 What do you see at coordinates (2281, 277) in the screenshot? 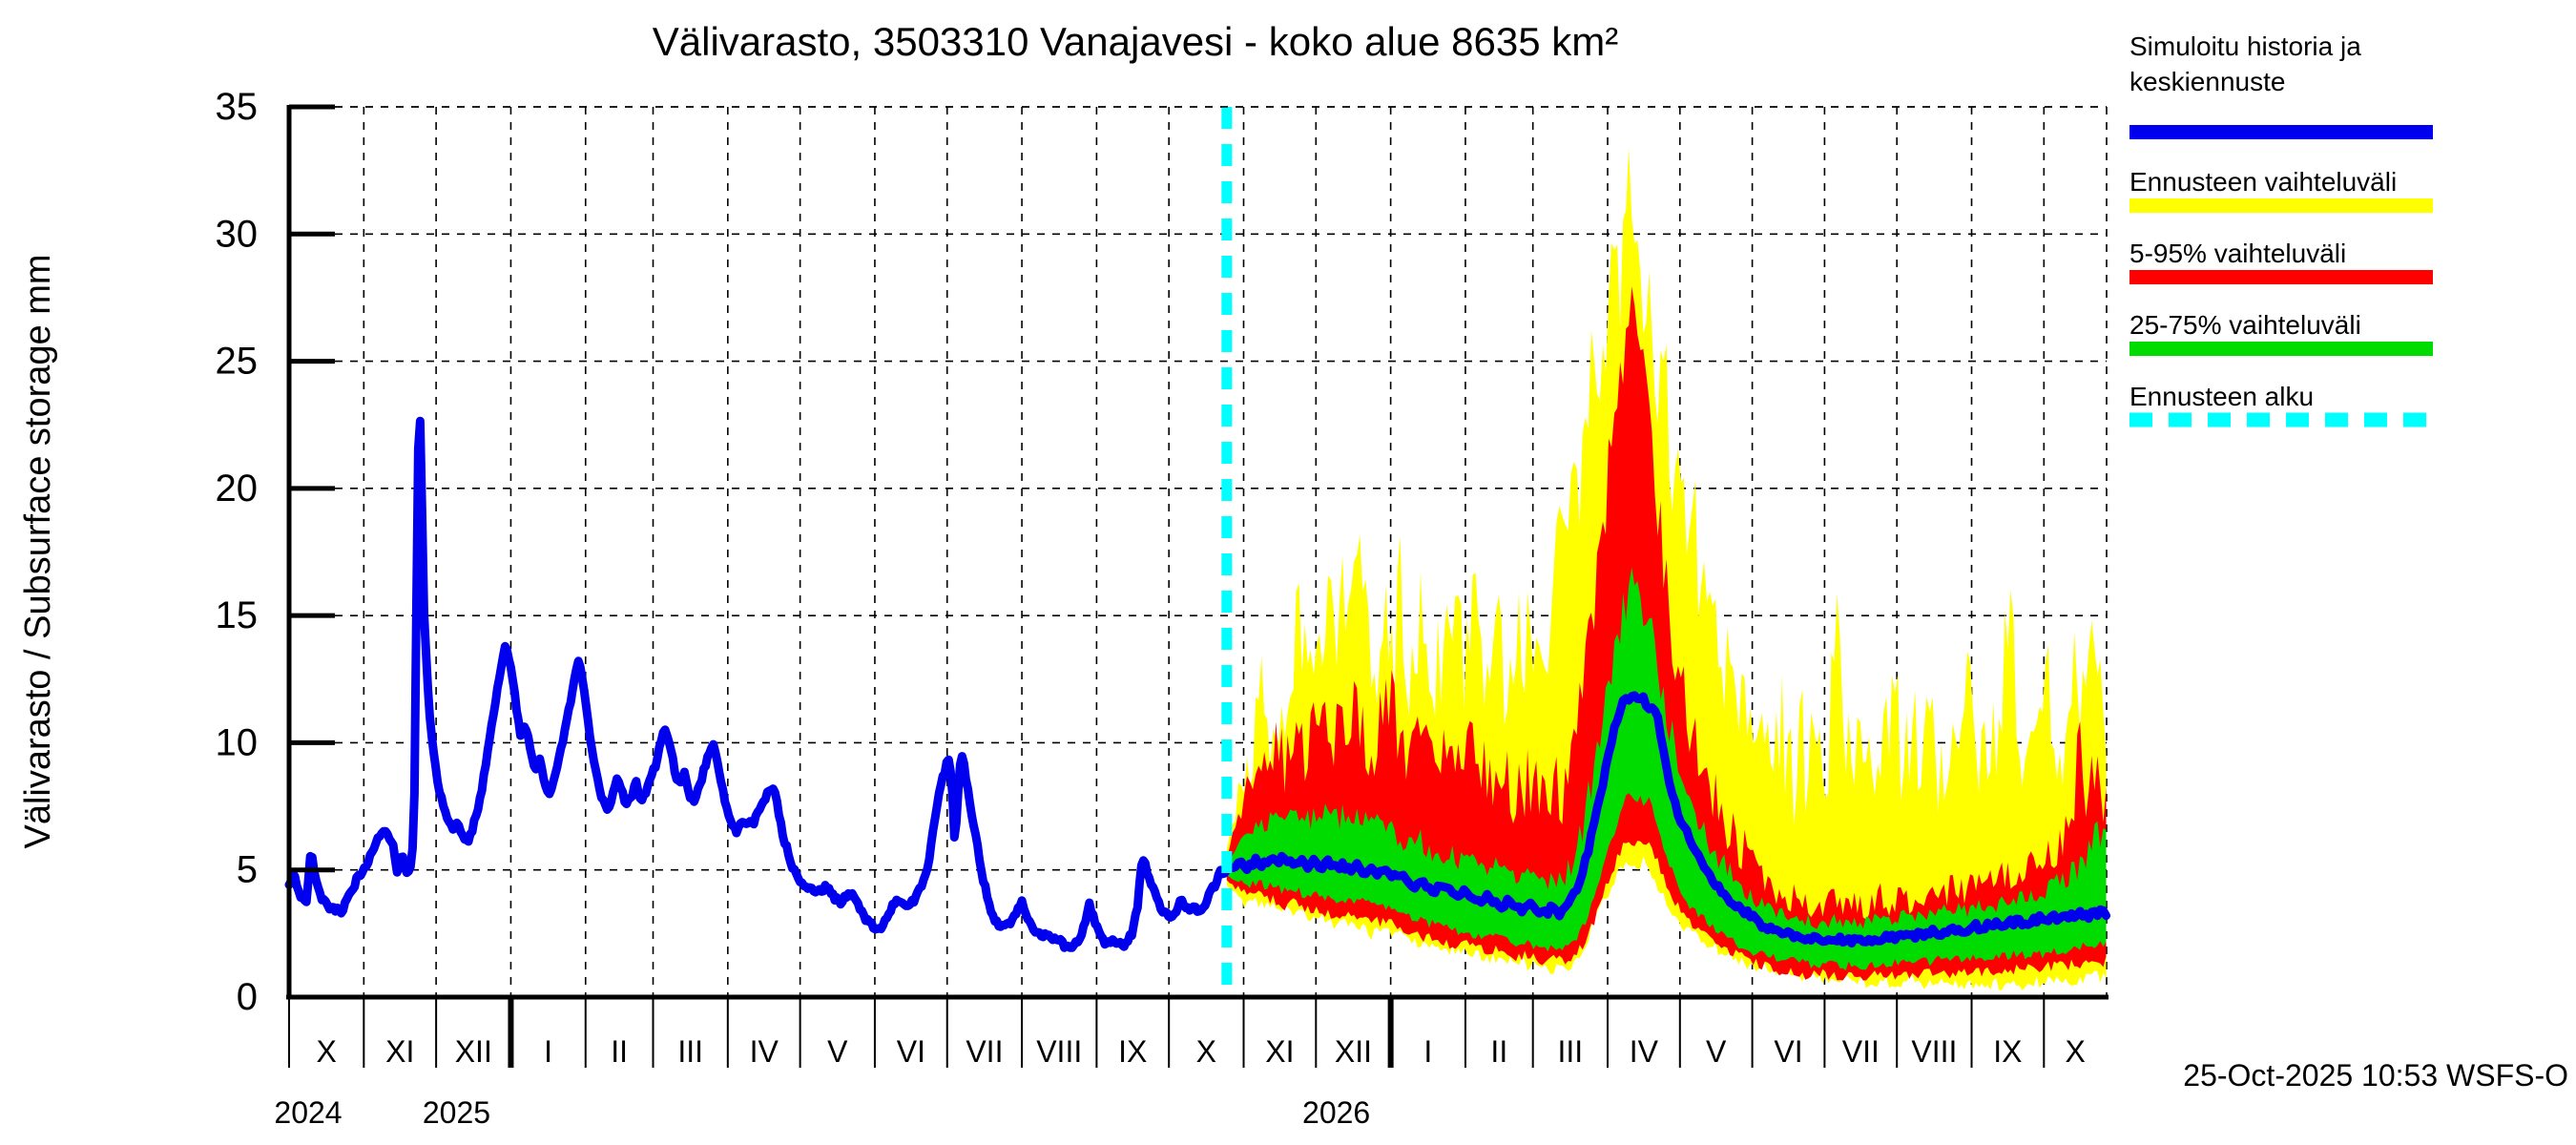
I see `legend-5-95-swatch` at bounding box center [2281, 277].